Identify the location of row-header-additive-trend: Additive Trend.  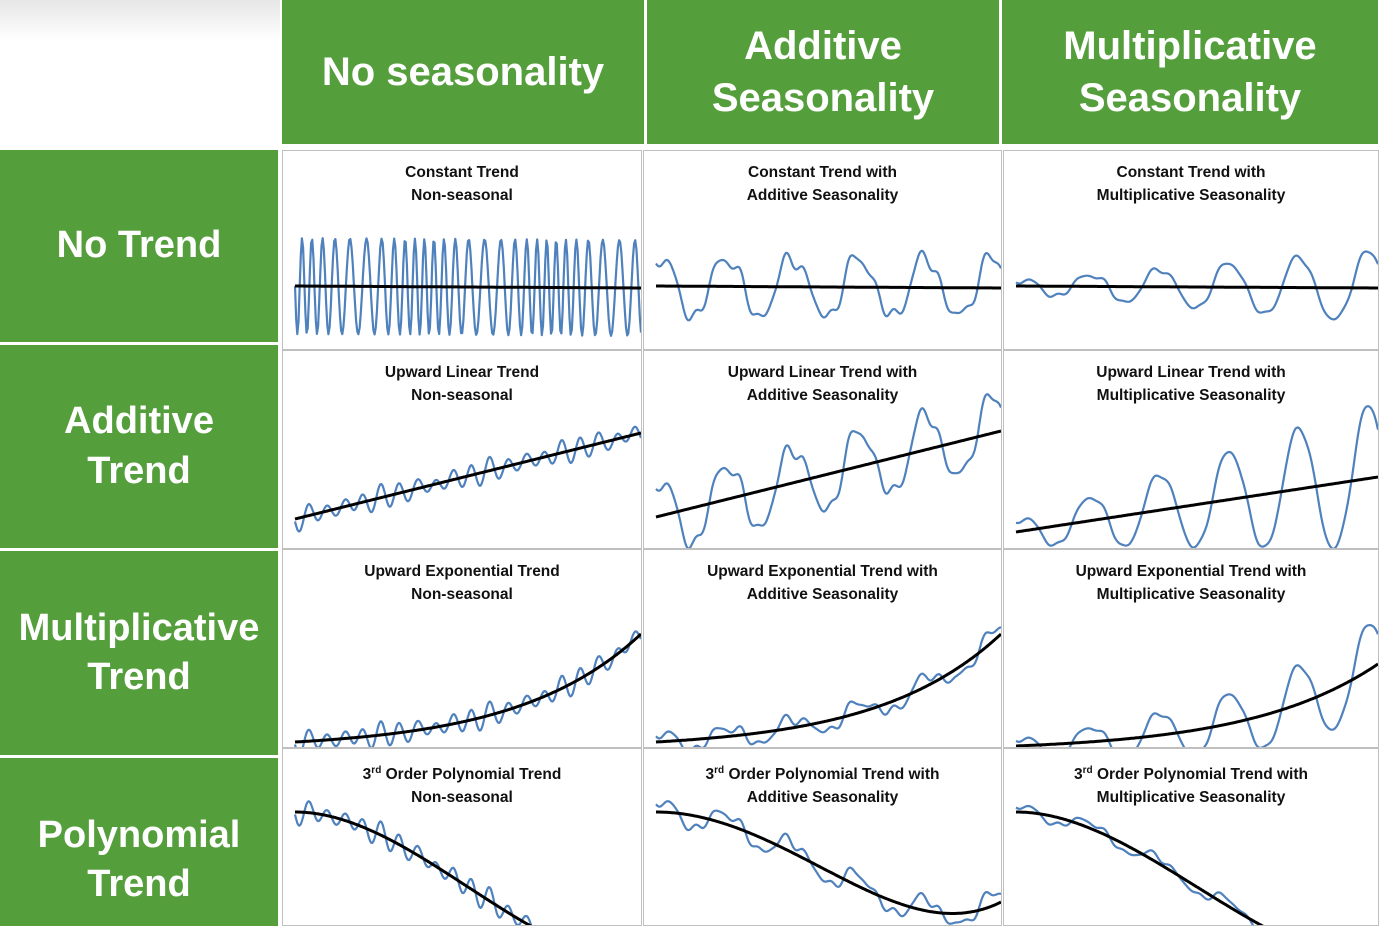
(139, 446).